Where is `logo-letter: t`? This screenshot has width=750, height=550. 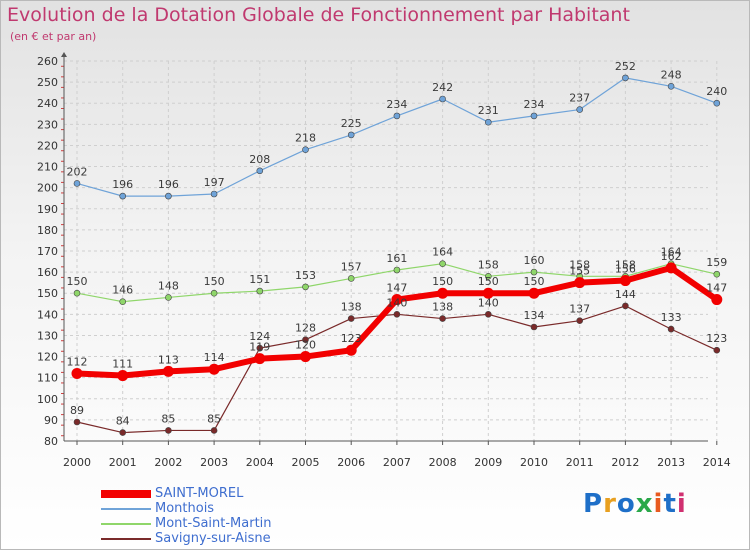 logo-letter: t is located at coordinates (670, 504).